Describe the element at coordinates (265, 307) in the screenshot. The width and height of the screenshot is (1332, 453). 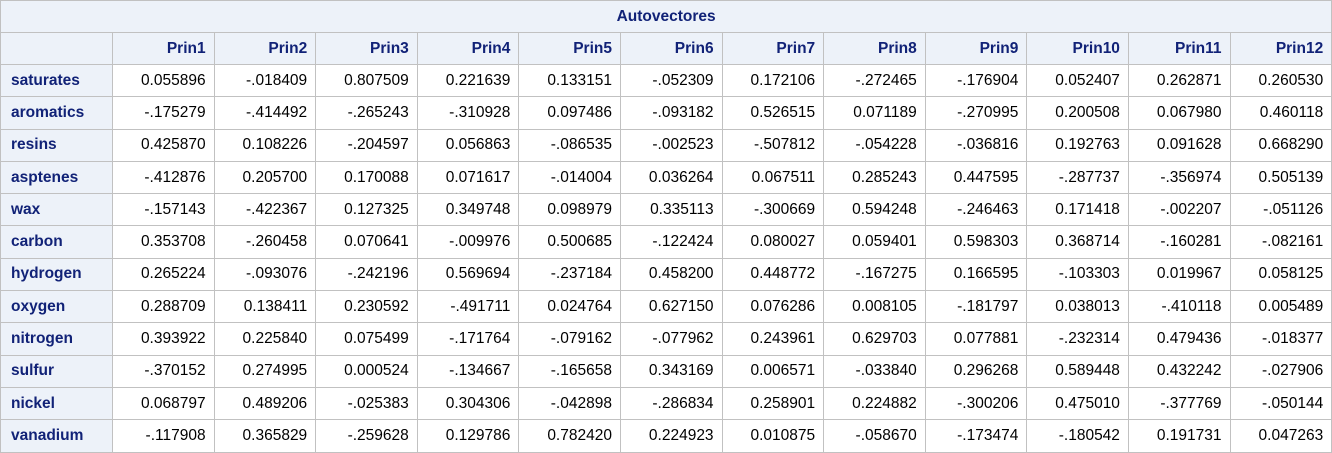
I see `table-cell: 0.138411` at that location.